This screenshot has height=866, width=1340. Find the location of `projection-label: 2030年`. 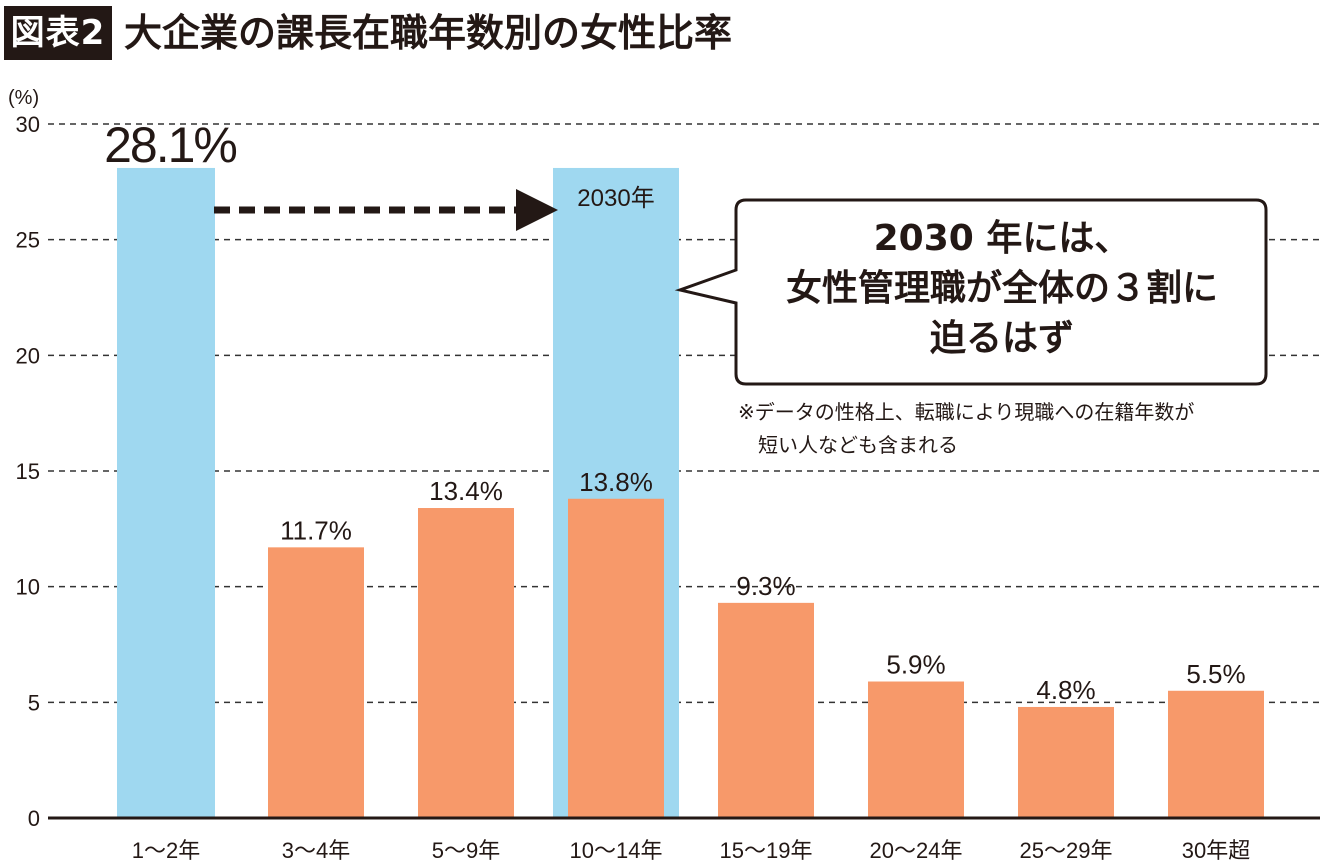

projection-label: 2030年 is located at coordinates (615, 198).